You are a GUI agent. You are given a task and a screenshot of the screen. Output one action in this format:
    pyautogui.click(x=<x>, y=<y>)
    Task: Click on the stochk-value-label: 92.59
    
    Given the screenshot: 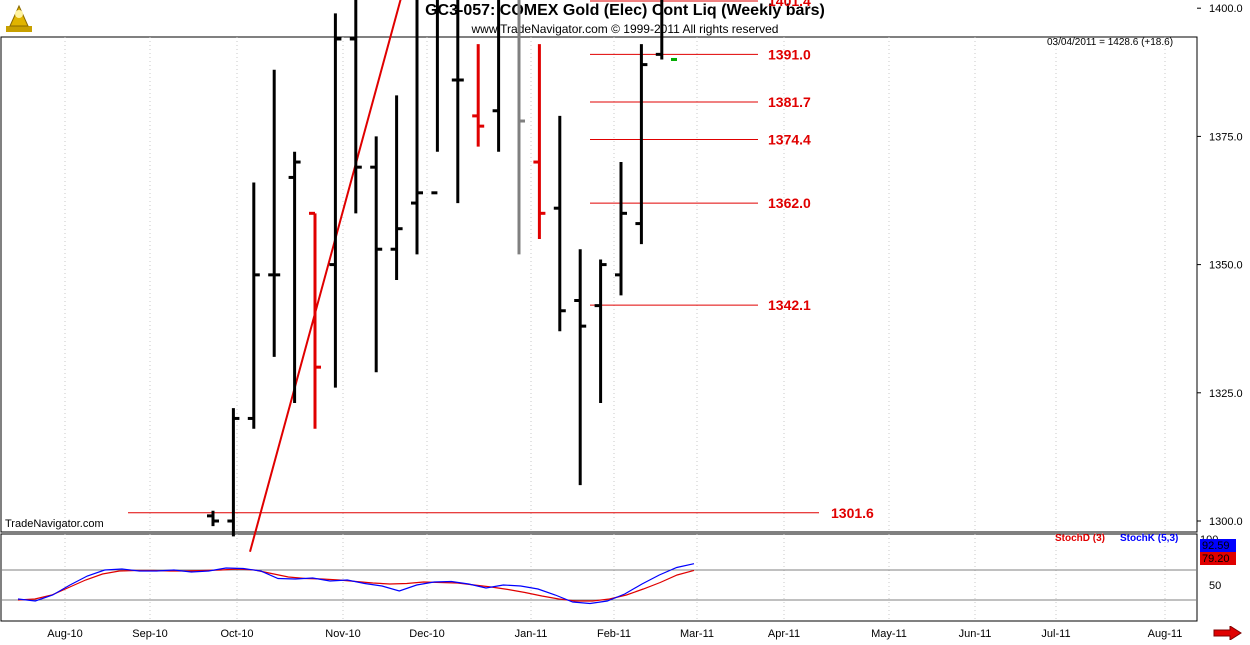 What is the action you would take?
    pyautogui.click(x=1216, y=546)
    